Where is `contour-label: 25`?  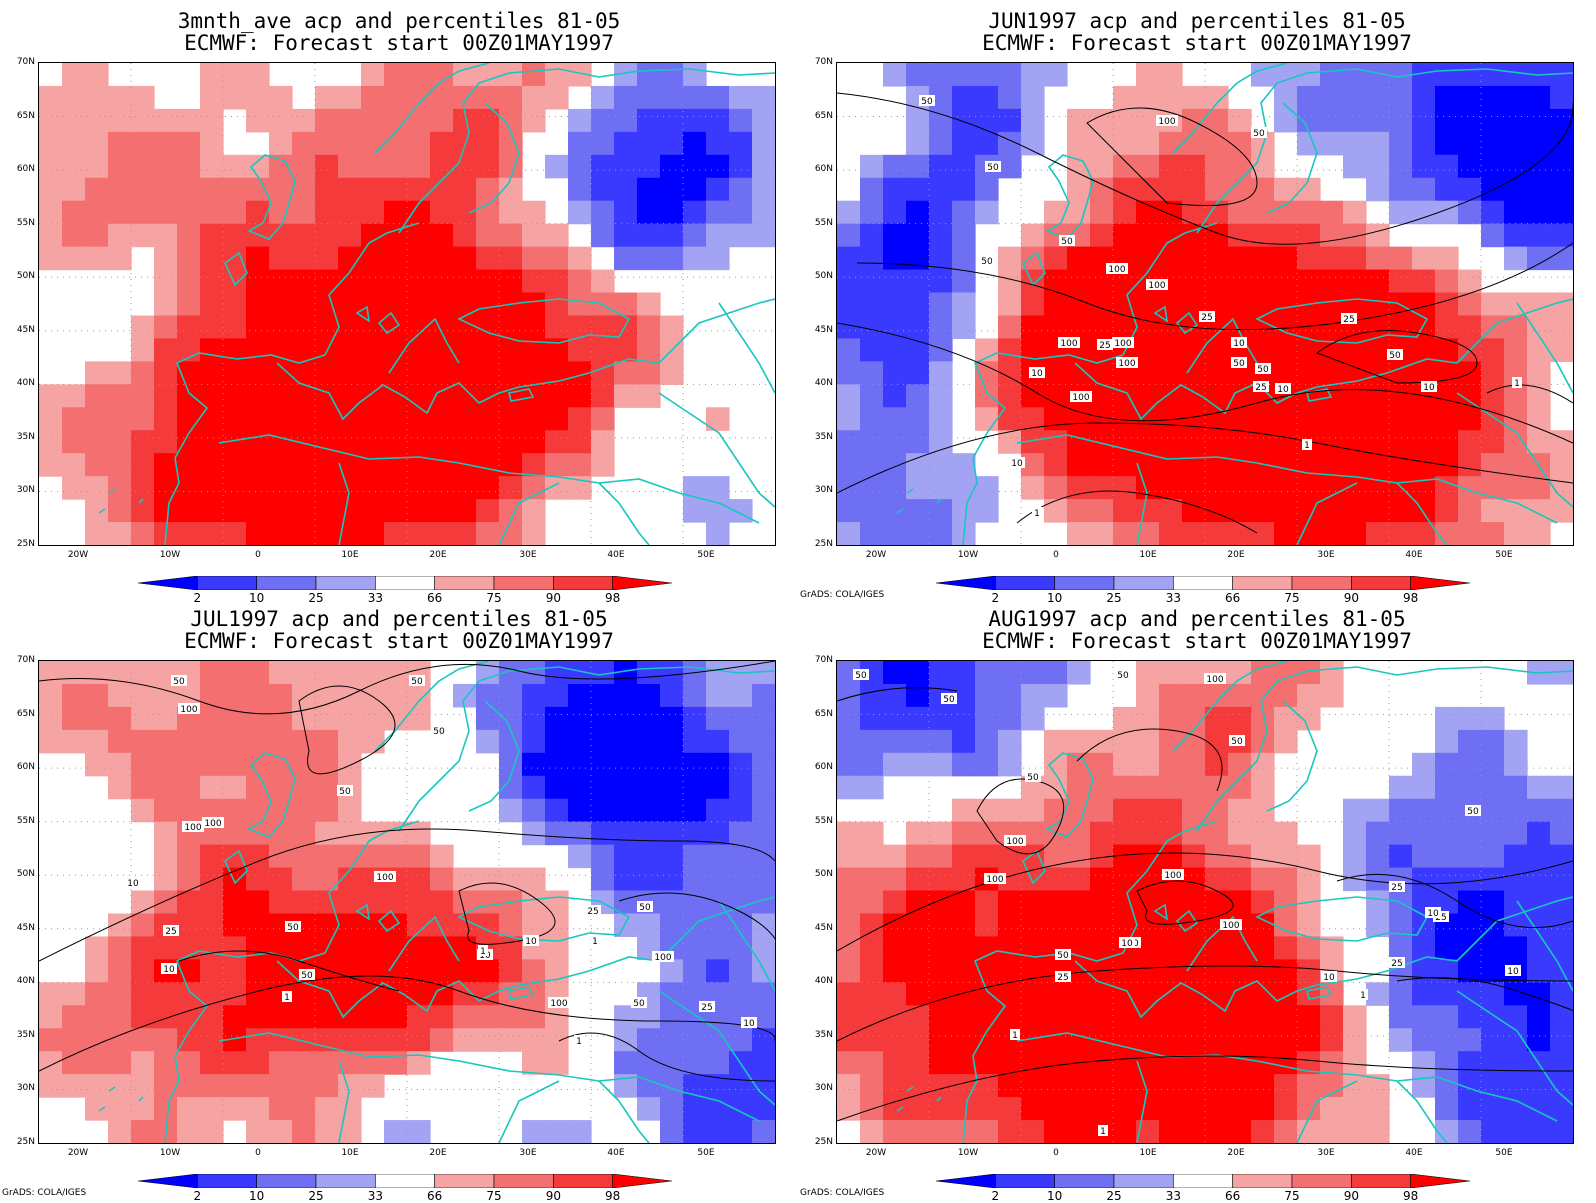 contour-label: 25 is located at coordinates (1349, 319).